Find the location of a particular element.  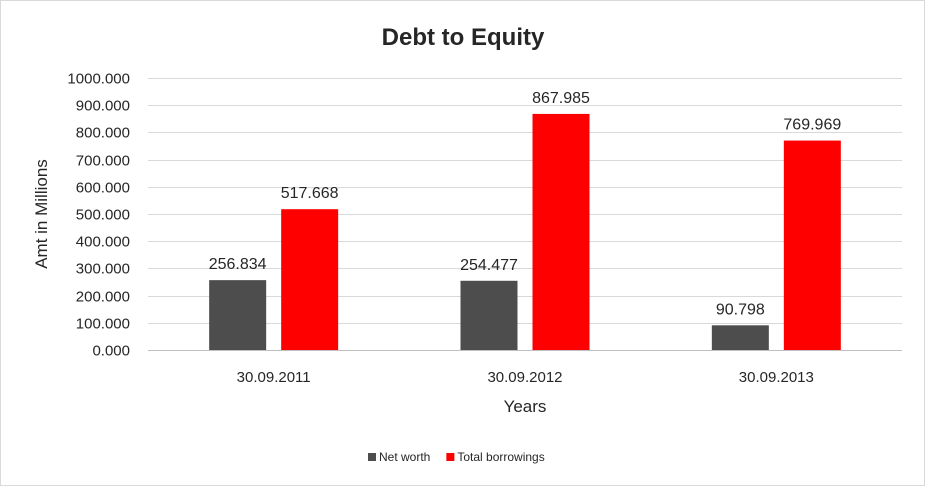

y-tick-label: 900.000 is located at coordinates (103, 106).